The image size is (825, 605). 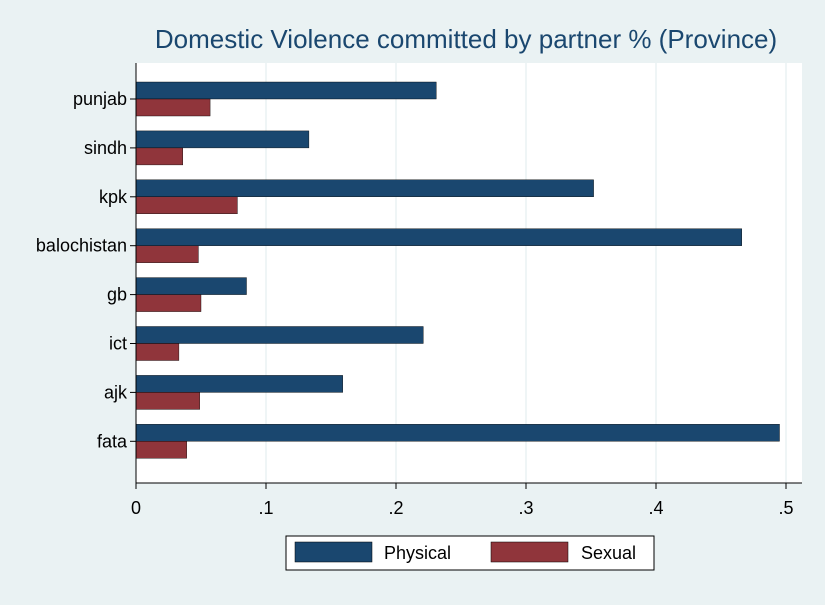 What do you see at coordinates (157, 352) in the screenshot?
I see `bar-sexual-ict` at bounding box center [157, 352].